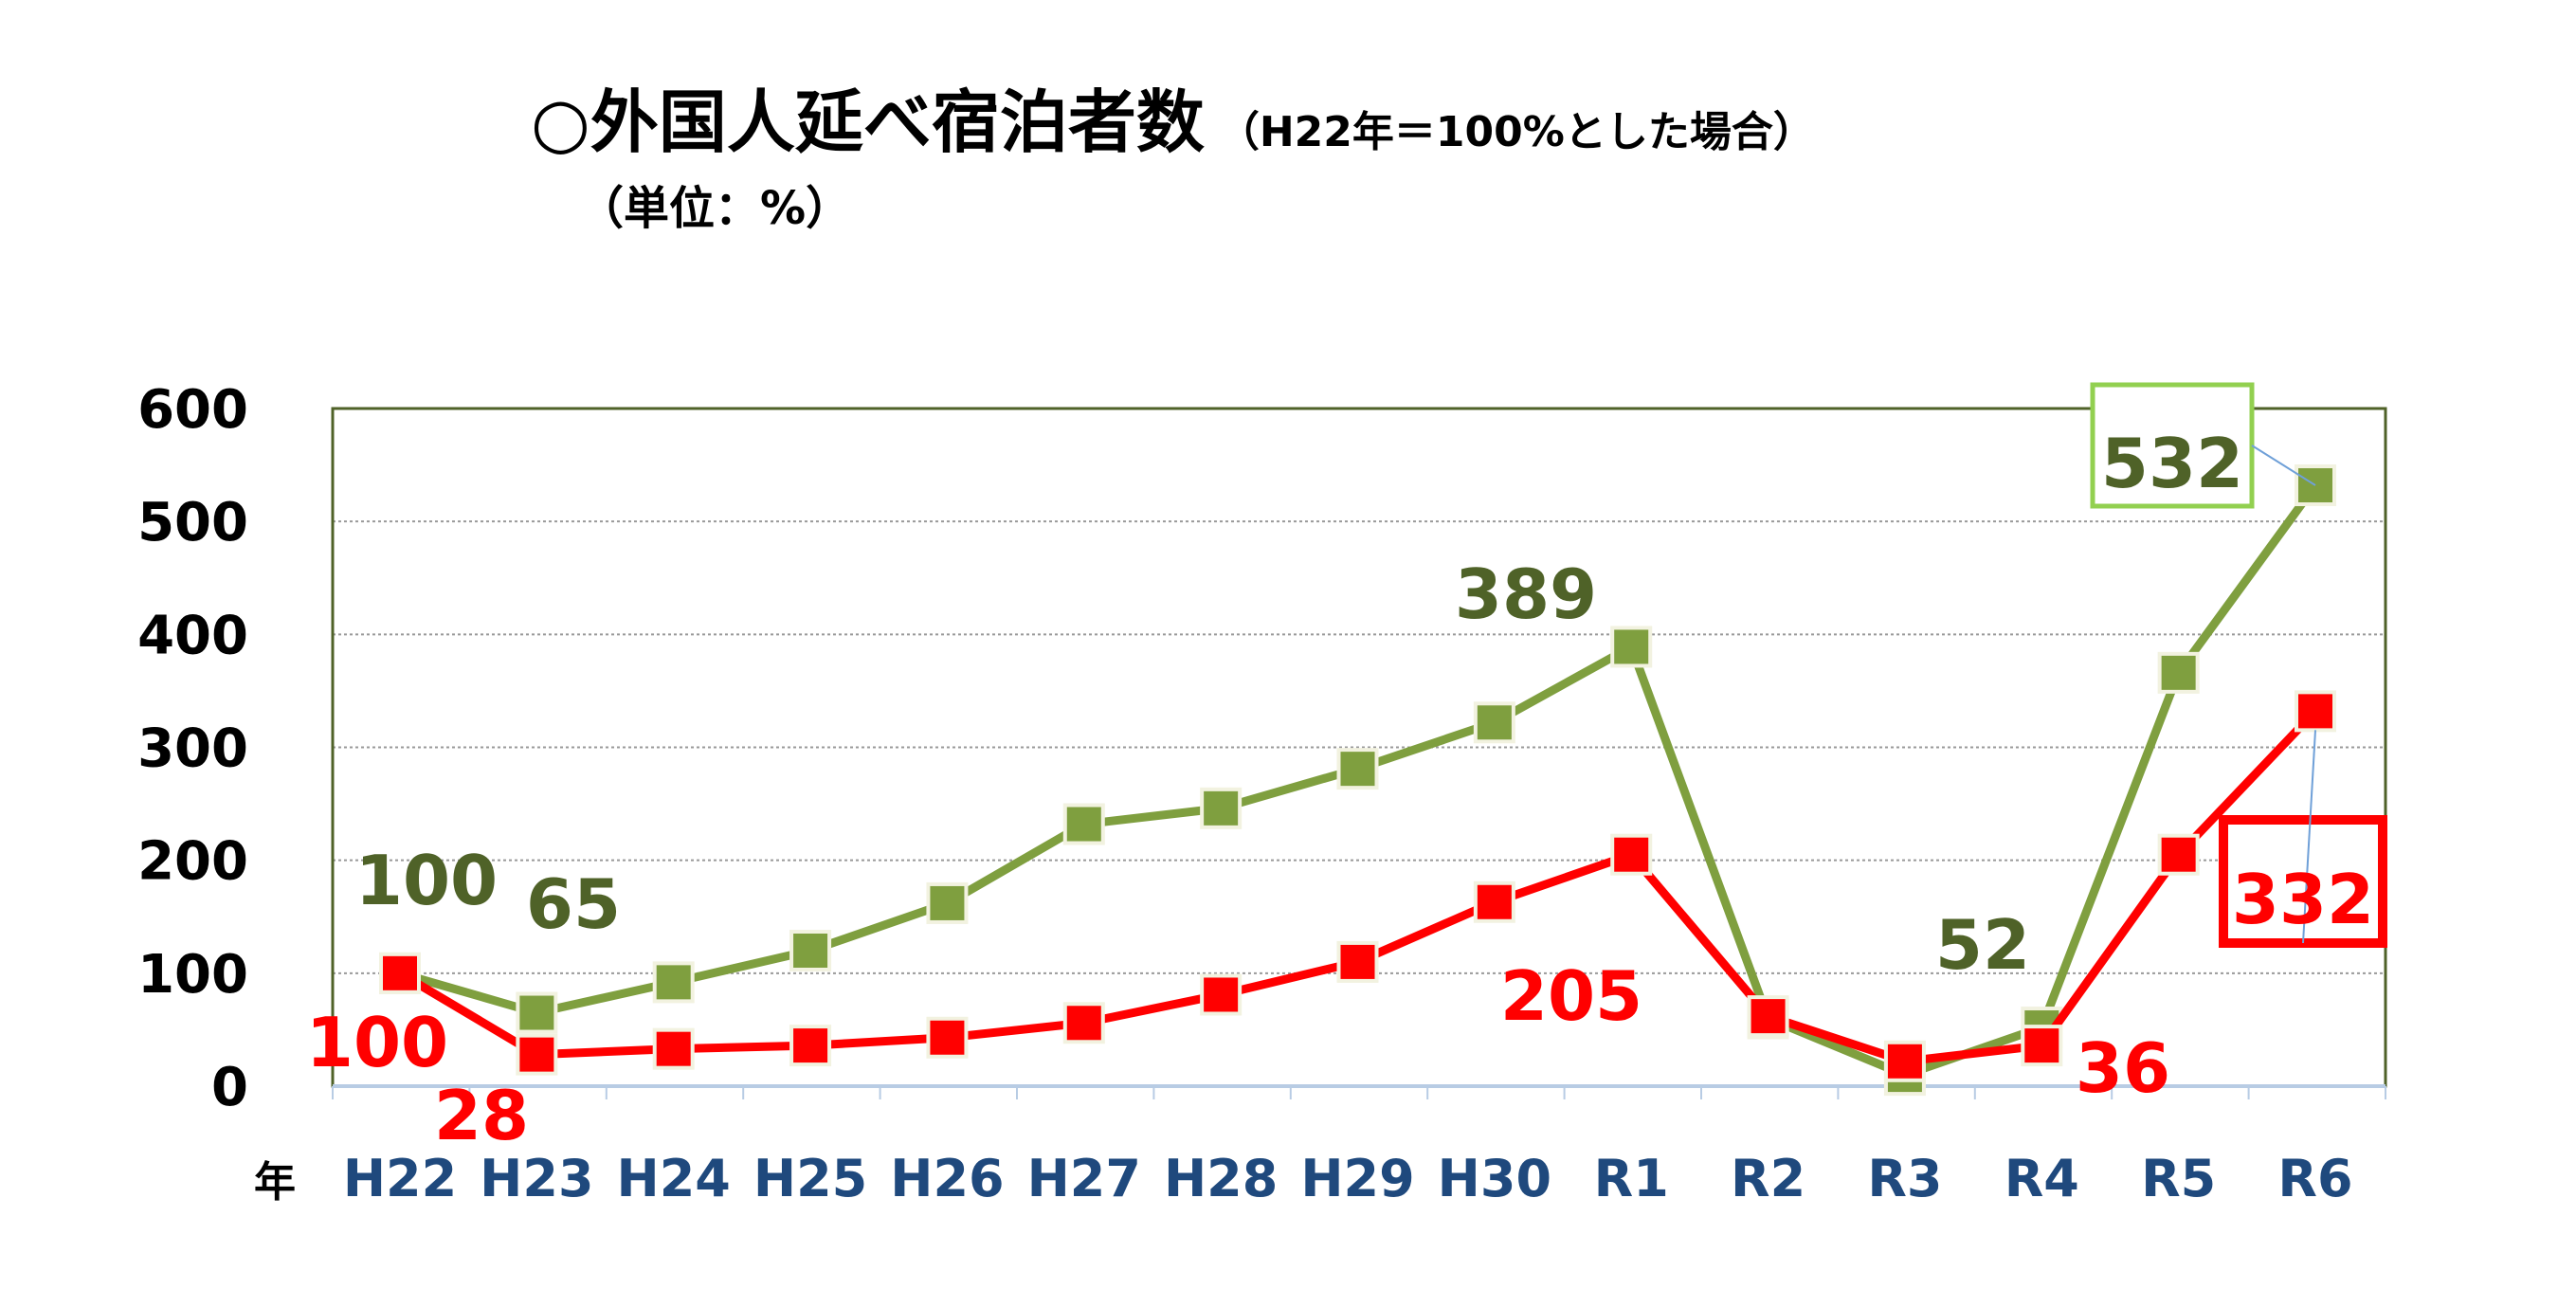  Describe the element at coordinates (810, 1178) in the screenshot. I see `x-tick-label: H25` at that location.